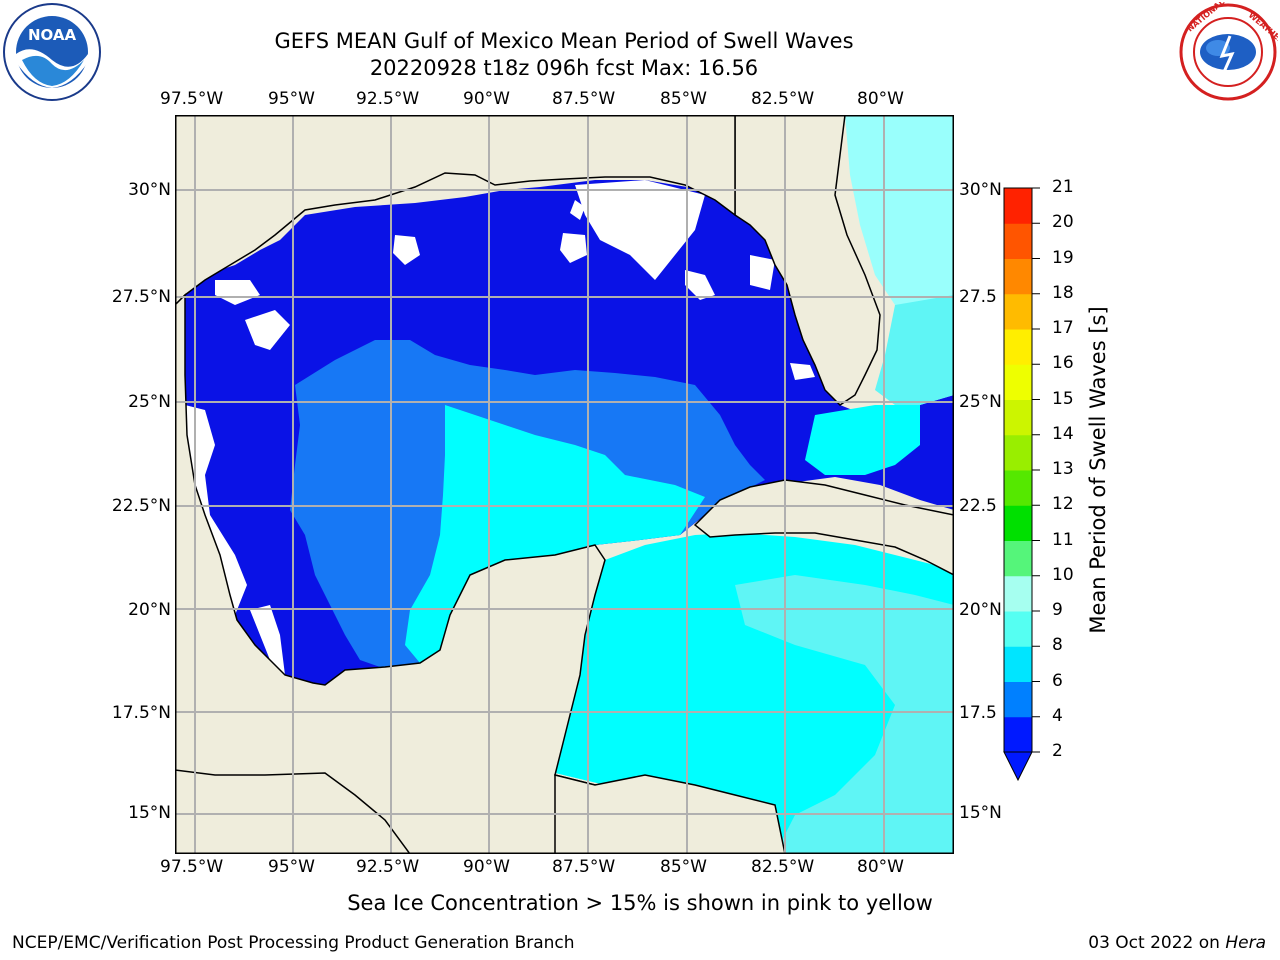 The image size is (1280, 960). Describe the element at coordinates (914, 350) in the screenshot. I see `atlantic-swell-light` at that location.